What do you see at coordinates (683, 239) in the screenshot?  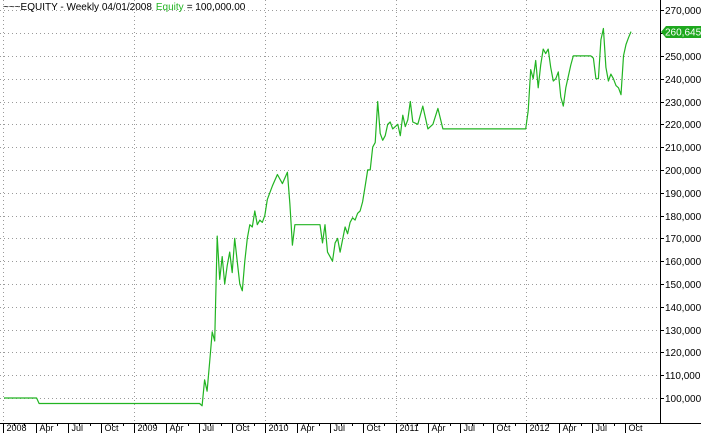 I see `y-tick-label: 170,000` at bounding box center [683, 239].